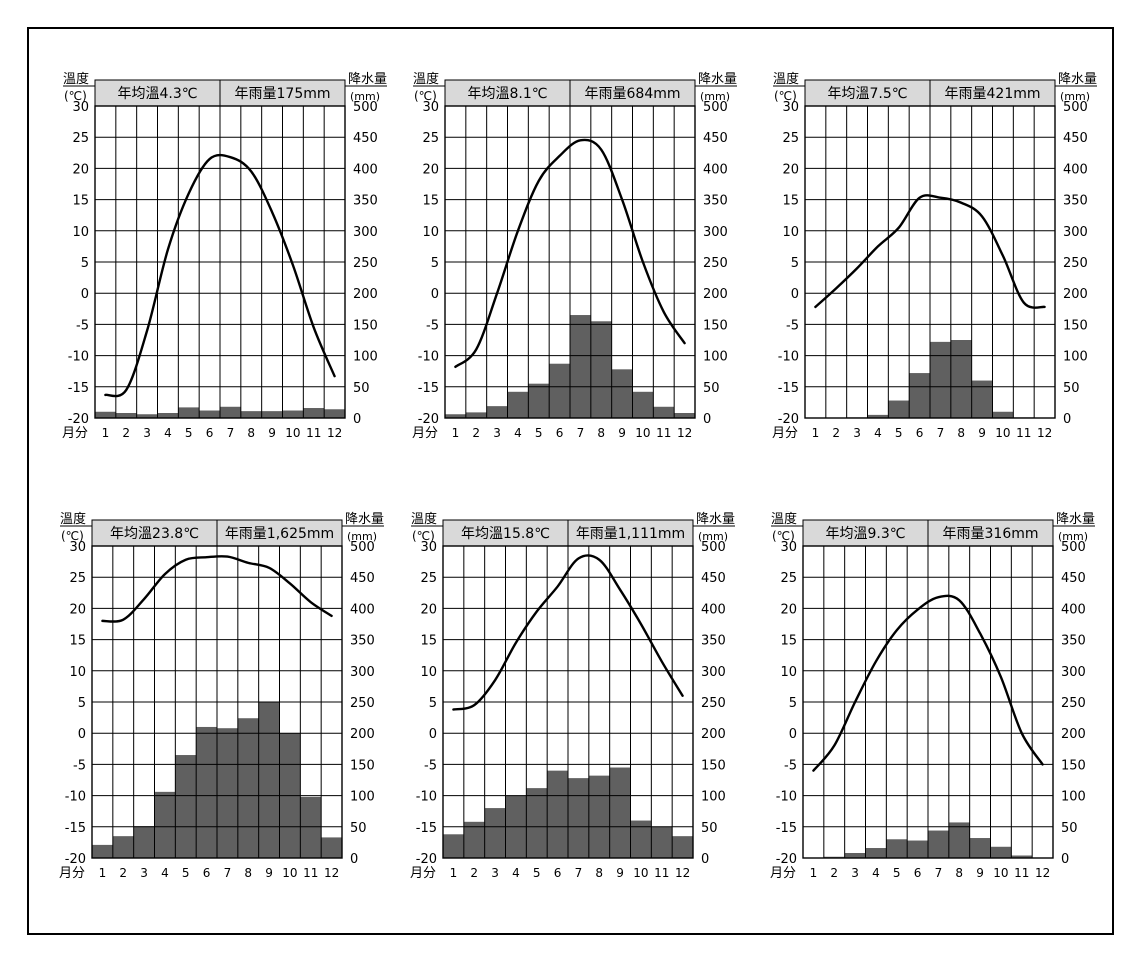  What do you see at coordinates (358, 828) in the screenshot?
I see `precip-tick-label: 50` at bounding box center [358, 828].